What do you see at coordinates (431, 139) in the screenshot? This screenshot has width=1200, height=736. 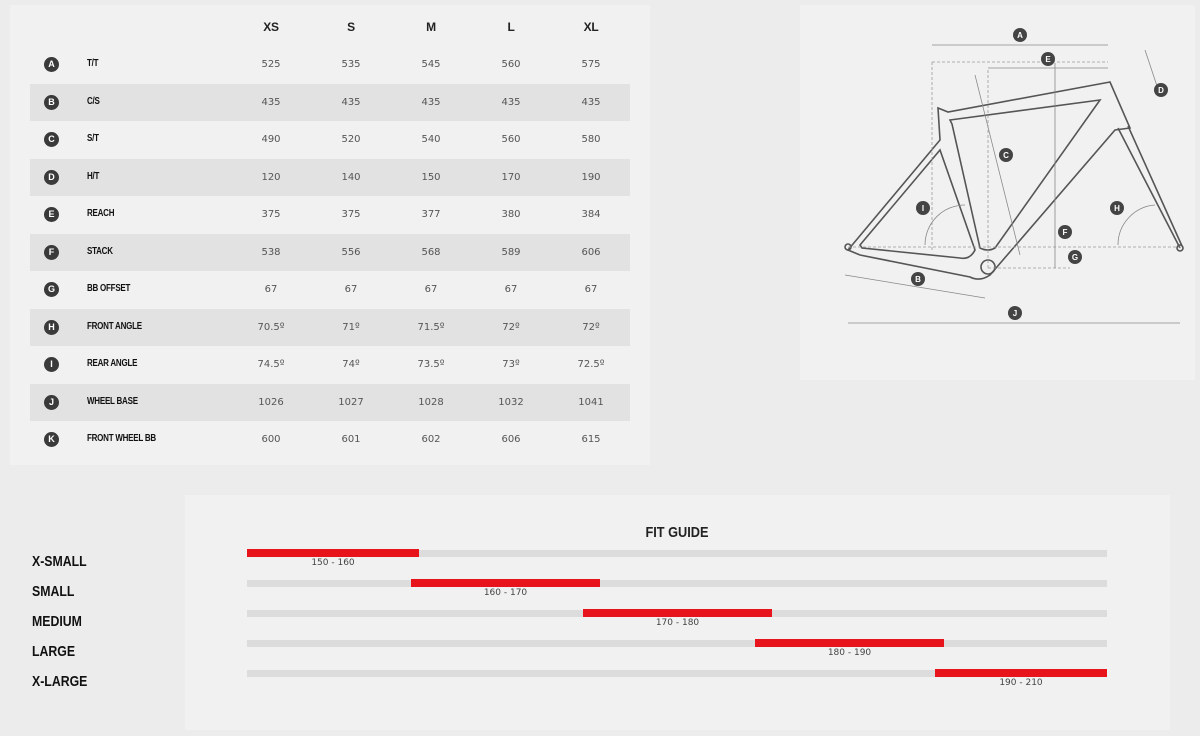 I see `cell-value: 540` at bounding box center [431, 139].